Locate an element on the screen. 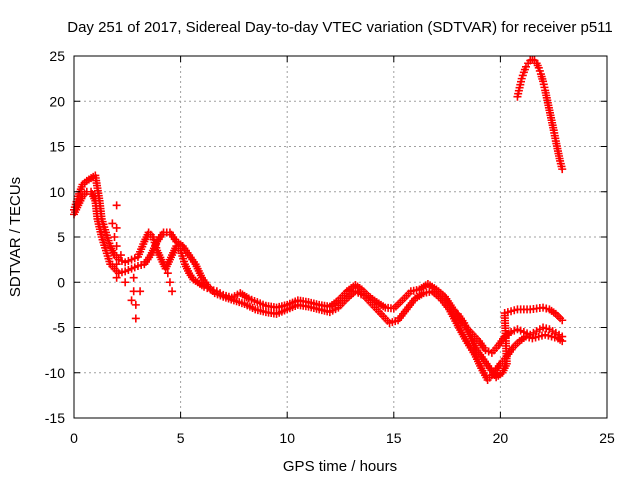 Image resolution: width=640 pixels, height=480 pixels. y-tick-label: 5 is located at coordinates (61, 237).